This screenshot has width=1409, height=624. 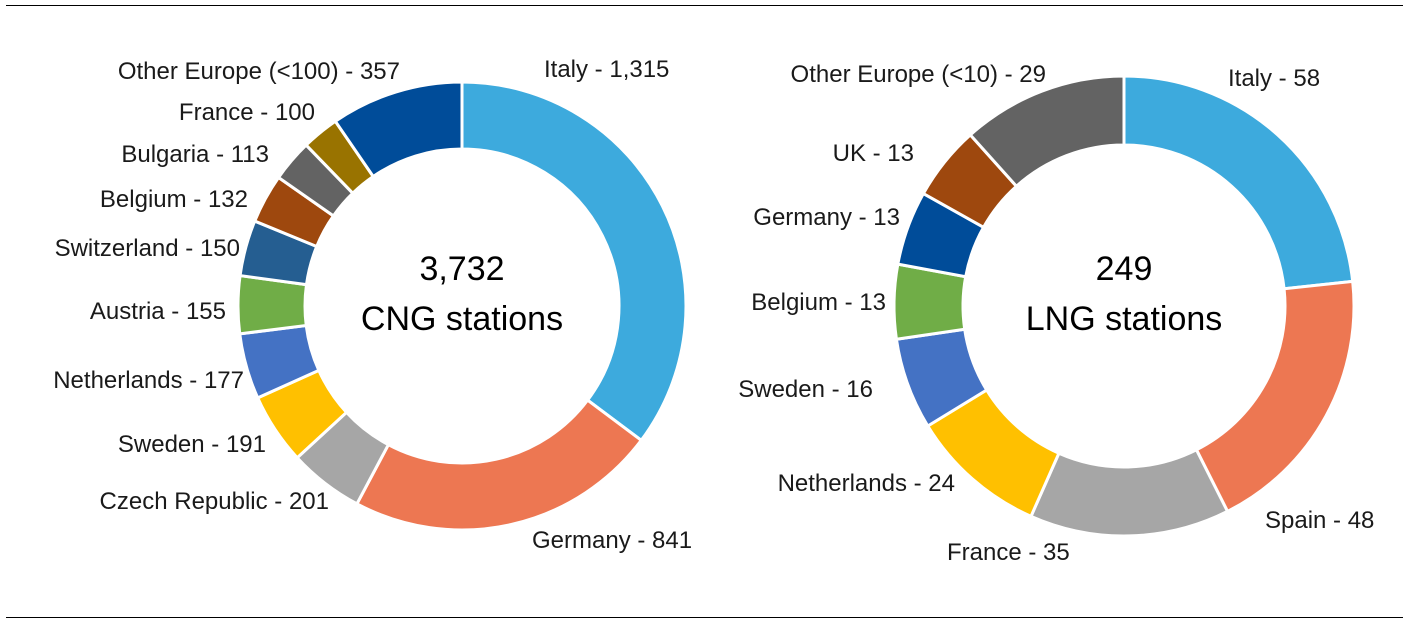 I want to click on cng-label-belgium: Belgium - 132, so click(x=174, y=199).